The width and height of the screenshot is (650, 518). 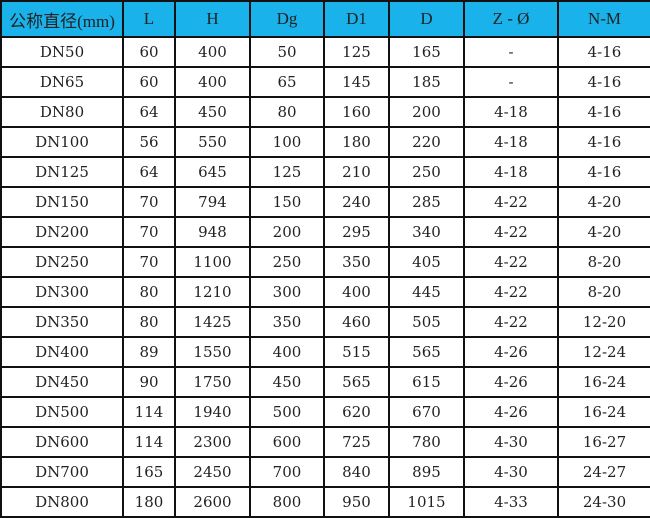 What do you see at coordinates (287, 202) in the screenshot?
I see `table-cell: 150` at bounding box center [287, 202].